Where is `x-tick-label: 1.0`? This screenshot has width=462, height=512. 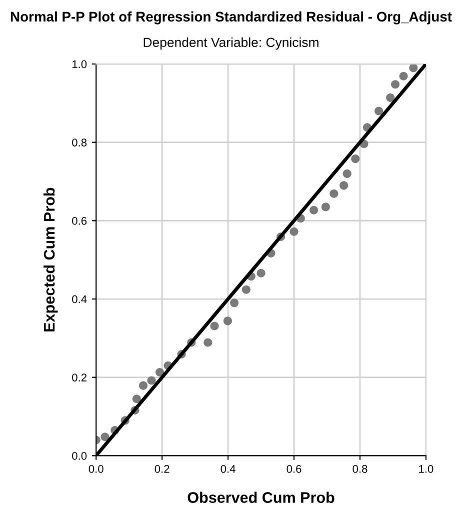
x-tick-label: 1.0 is located at coordinates (426, 469).